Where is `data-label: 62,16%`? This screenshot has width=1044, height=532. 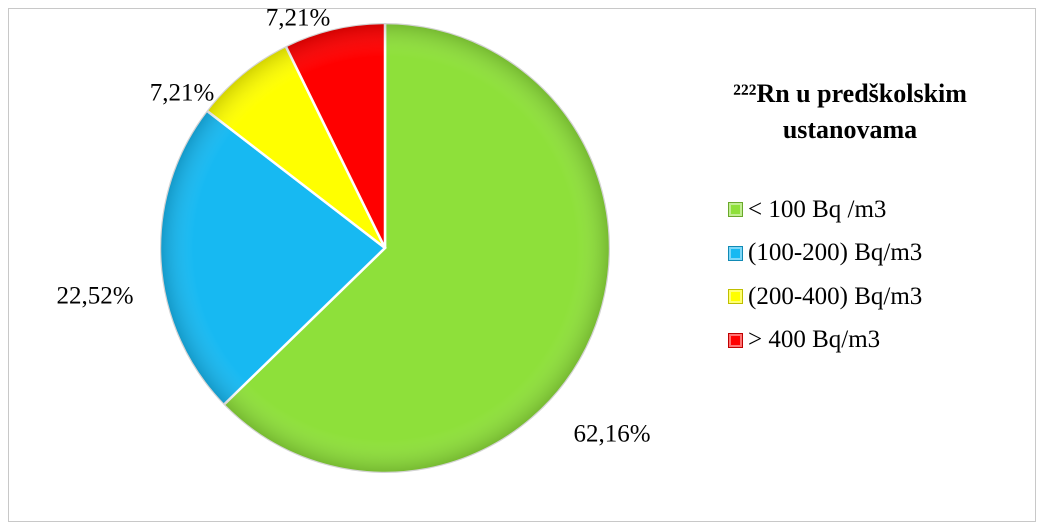
data-label: 62,16% is located at coordinates (611, 434).